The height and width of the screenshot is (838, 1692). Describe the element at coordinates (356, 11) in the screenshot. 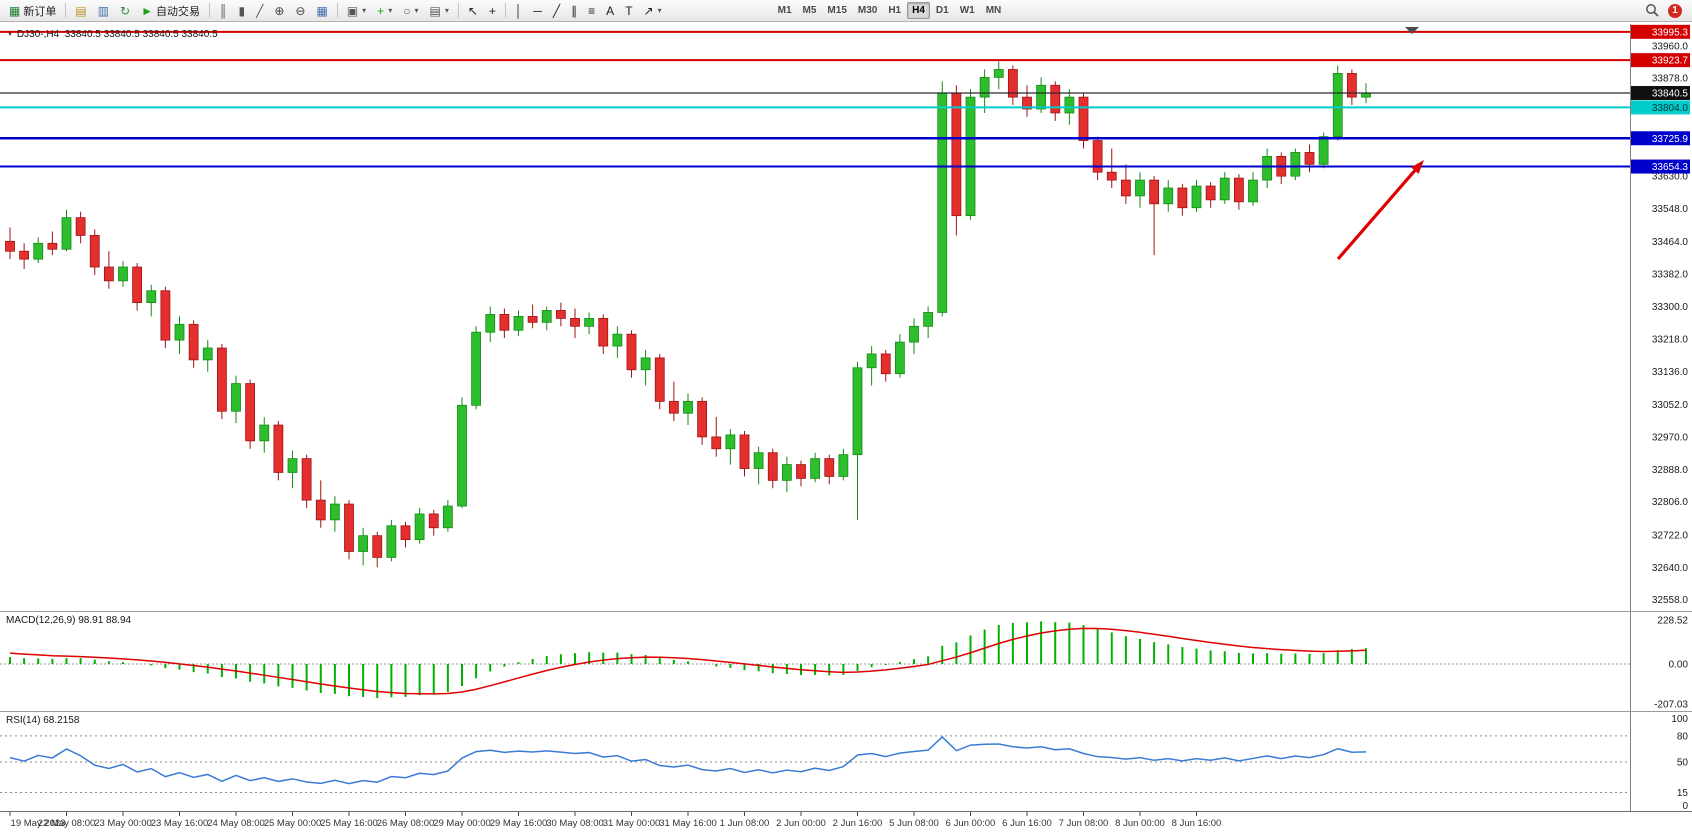

I see `new-chart-icon: ▣ ▾` at that location.